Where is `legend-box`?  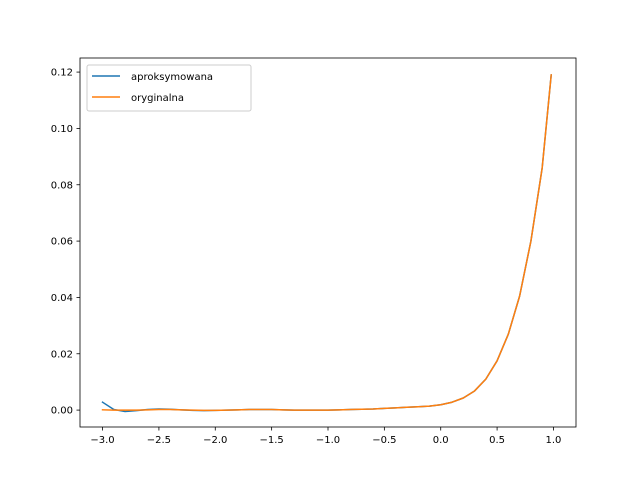 legend-box is located at coordinates (169, 88).